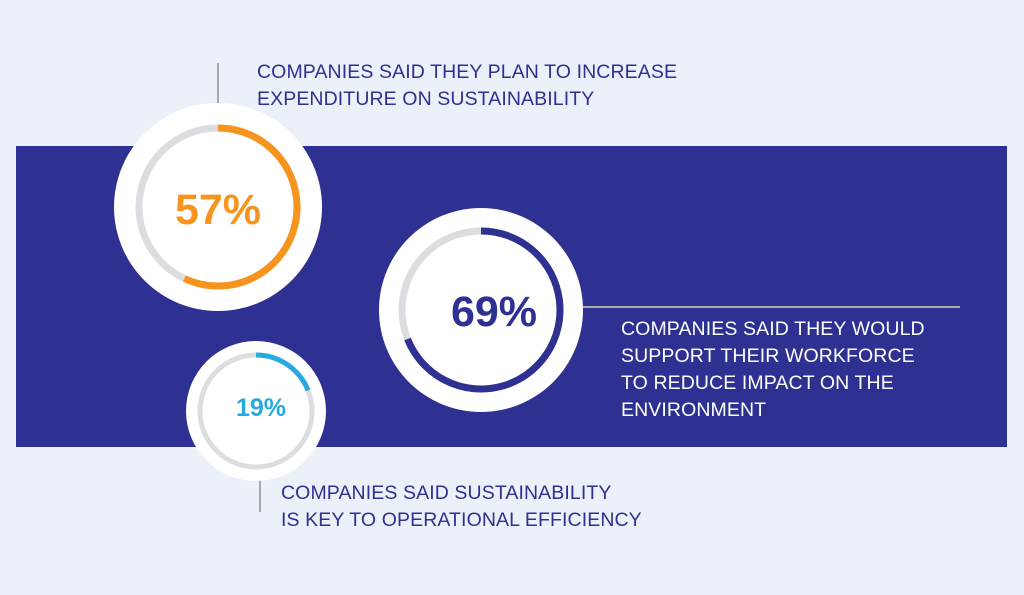 The image size is (1024, 595). What do you see at coordinates (283, 372) in the screenshot?
I see `gauge-19-arc` at bounding box center [283, 372].